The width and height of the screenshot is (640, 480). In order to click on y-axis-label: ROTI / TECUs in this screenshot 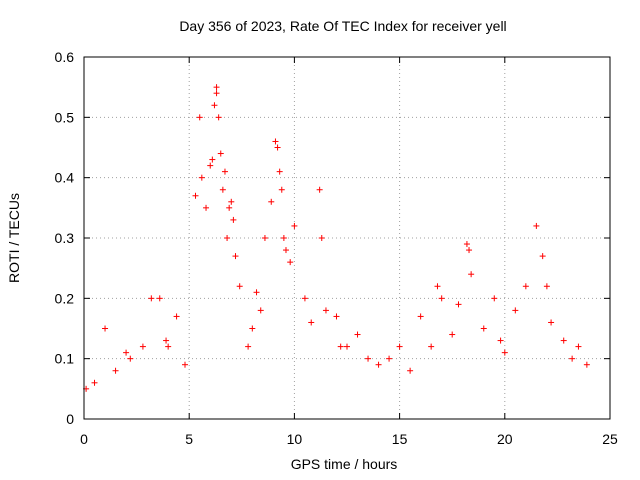, I will do `click(14, 238)`.